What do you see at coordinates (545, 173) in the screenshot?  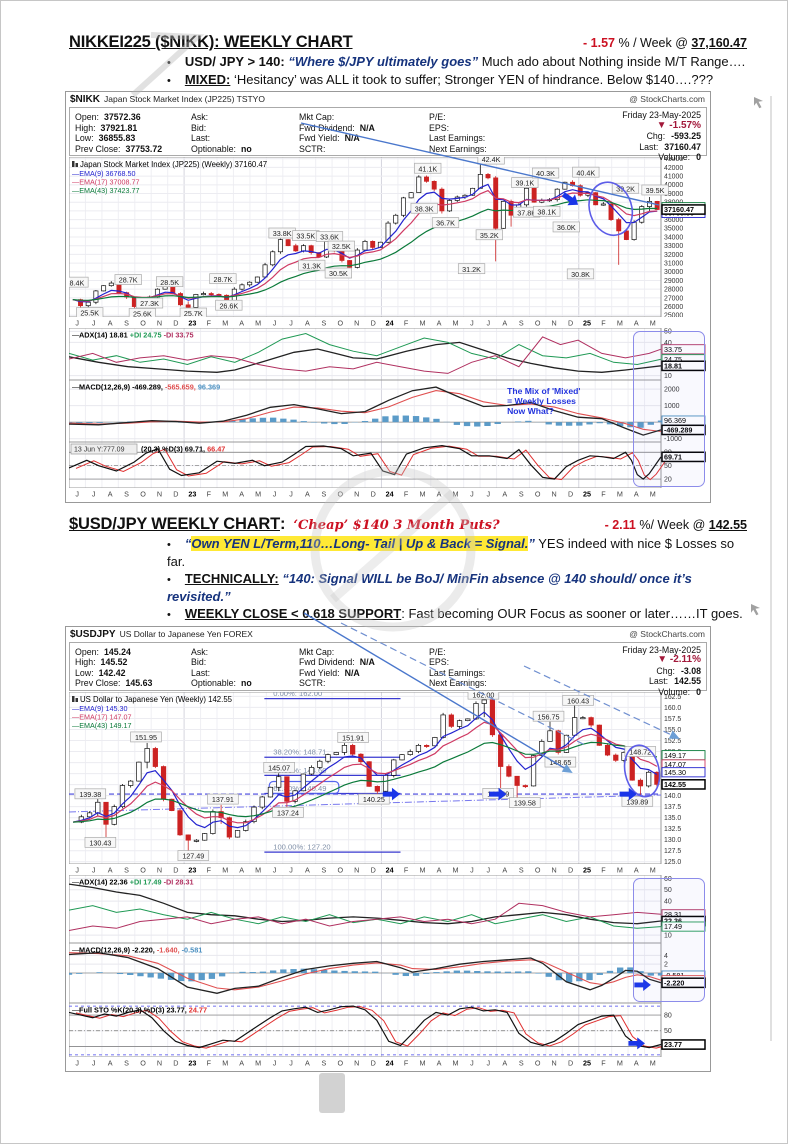 I see `svg-text: 40.3K` at bounding box center [545, 173].